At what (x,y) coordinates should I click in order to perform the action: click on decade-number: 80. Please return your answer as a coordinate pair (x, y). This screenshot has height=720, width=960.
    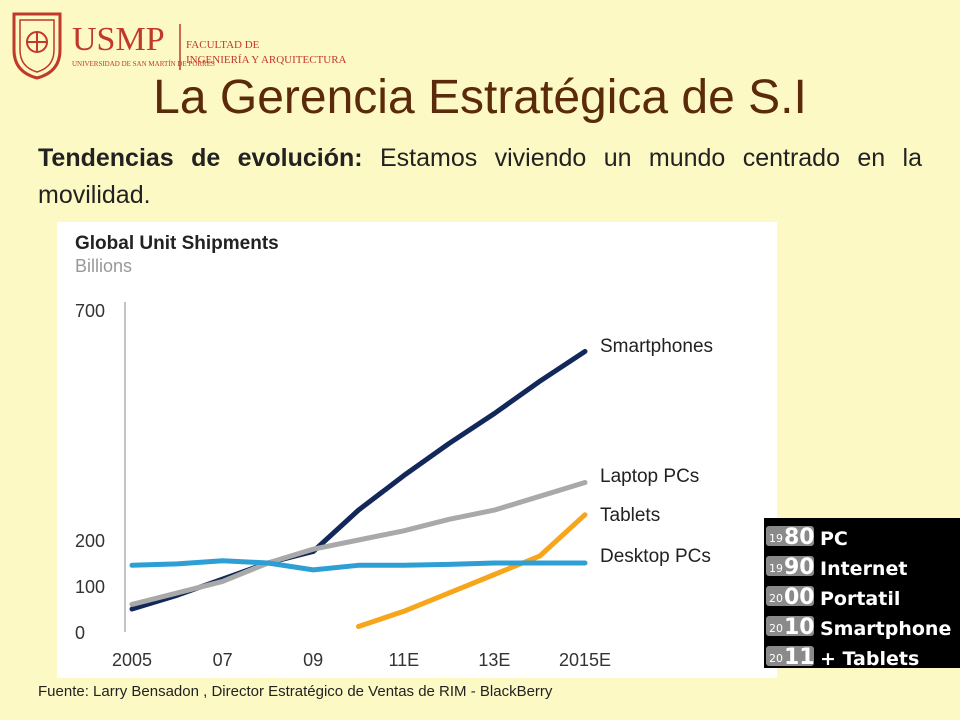
    Looking at the image, I should click on (799, 537).